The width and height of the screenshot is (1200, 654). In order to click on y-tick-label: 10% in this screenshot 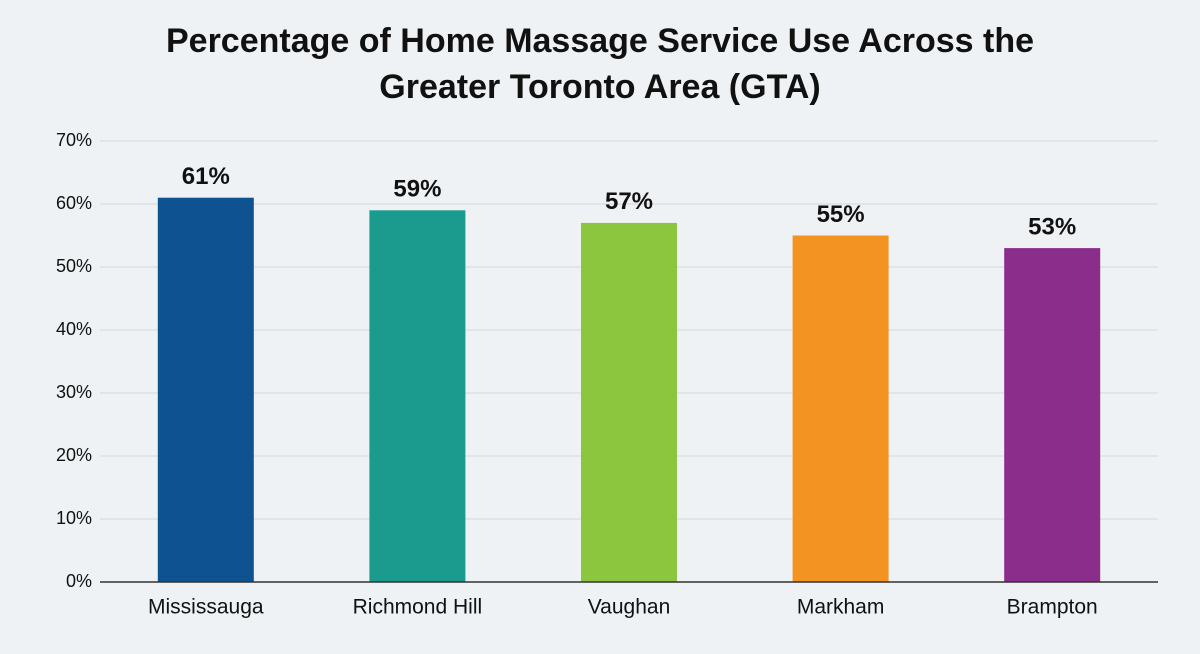, I will do `click(74, 518)`.